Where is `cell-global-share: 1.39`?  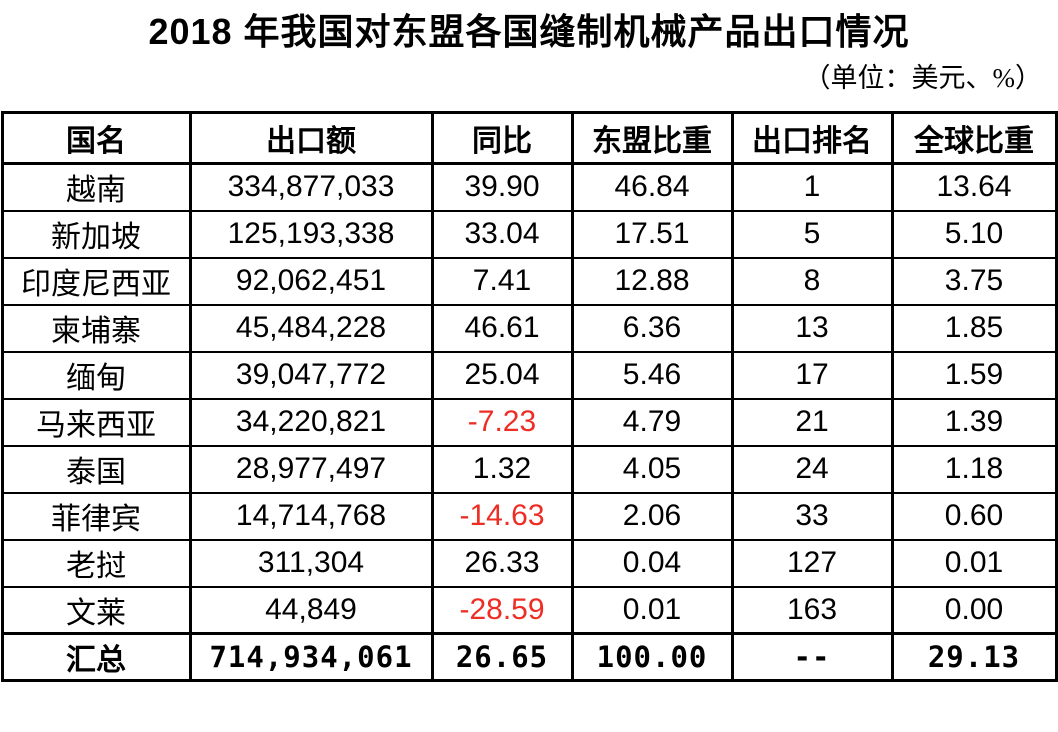
cell-global-share: 1.39 is located at coordinates (974, 422).